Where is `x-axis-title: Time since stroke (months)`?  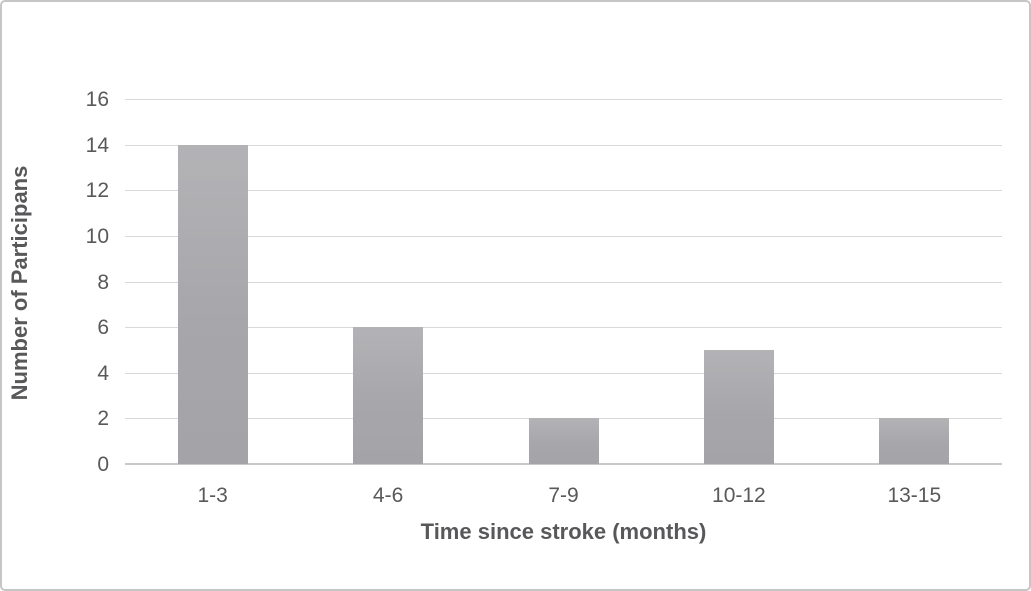 x-axis-title: Time since stroke (months) is located at coordinates (563, 531).